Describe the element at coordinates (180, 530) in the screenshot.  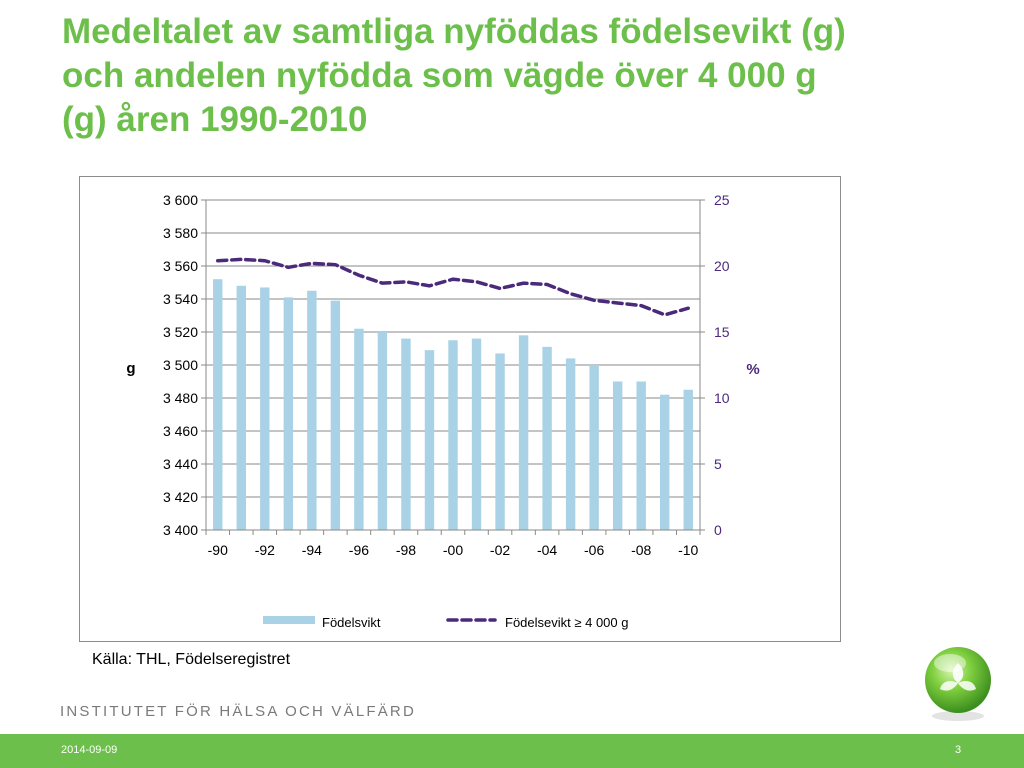
I see `y-tick-label: 3 400` at that location.